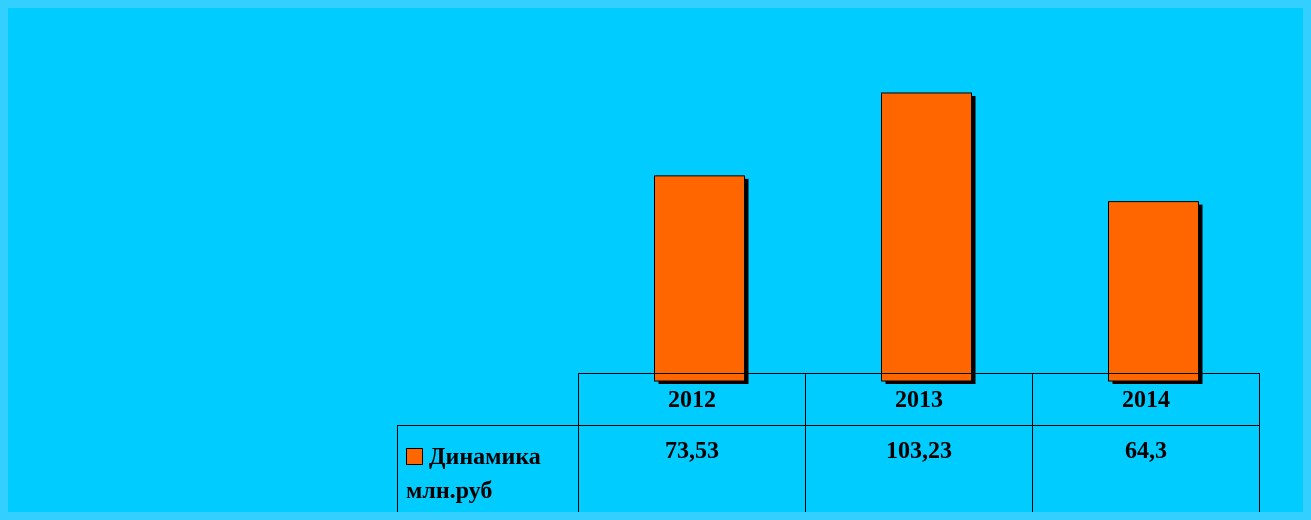 The height and width of the screenshot is (520, 1311). Describe the element at coordinates (1146, 468) in the screenshot. I see `value-label: 64,3` at that location.